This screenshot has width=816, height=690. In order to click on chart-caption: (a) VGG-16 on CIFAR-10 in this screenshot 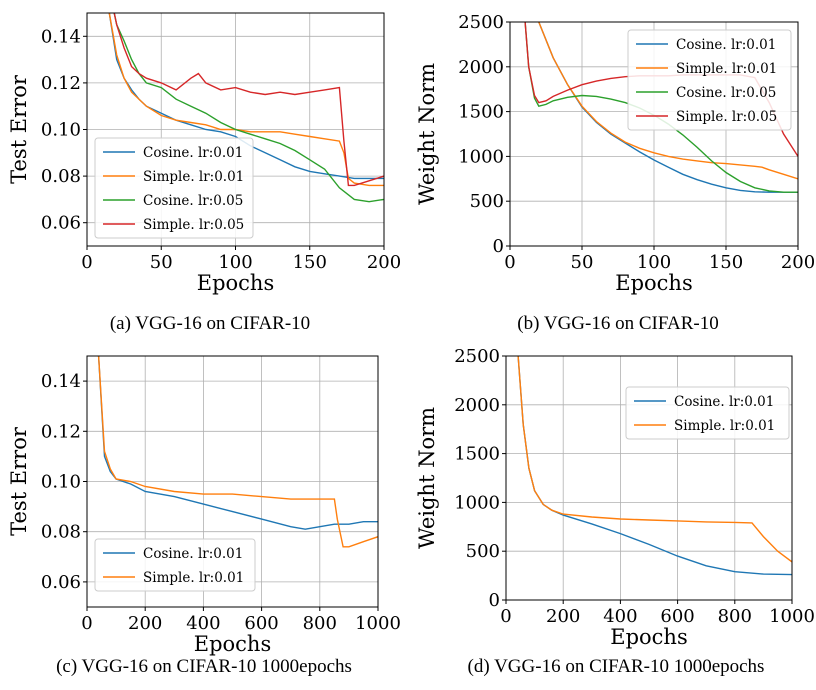, I will do `click(210, 323)`.